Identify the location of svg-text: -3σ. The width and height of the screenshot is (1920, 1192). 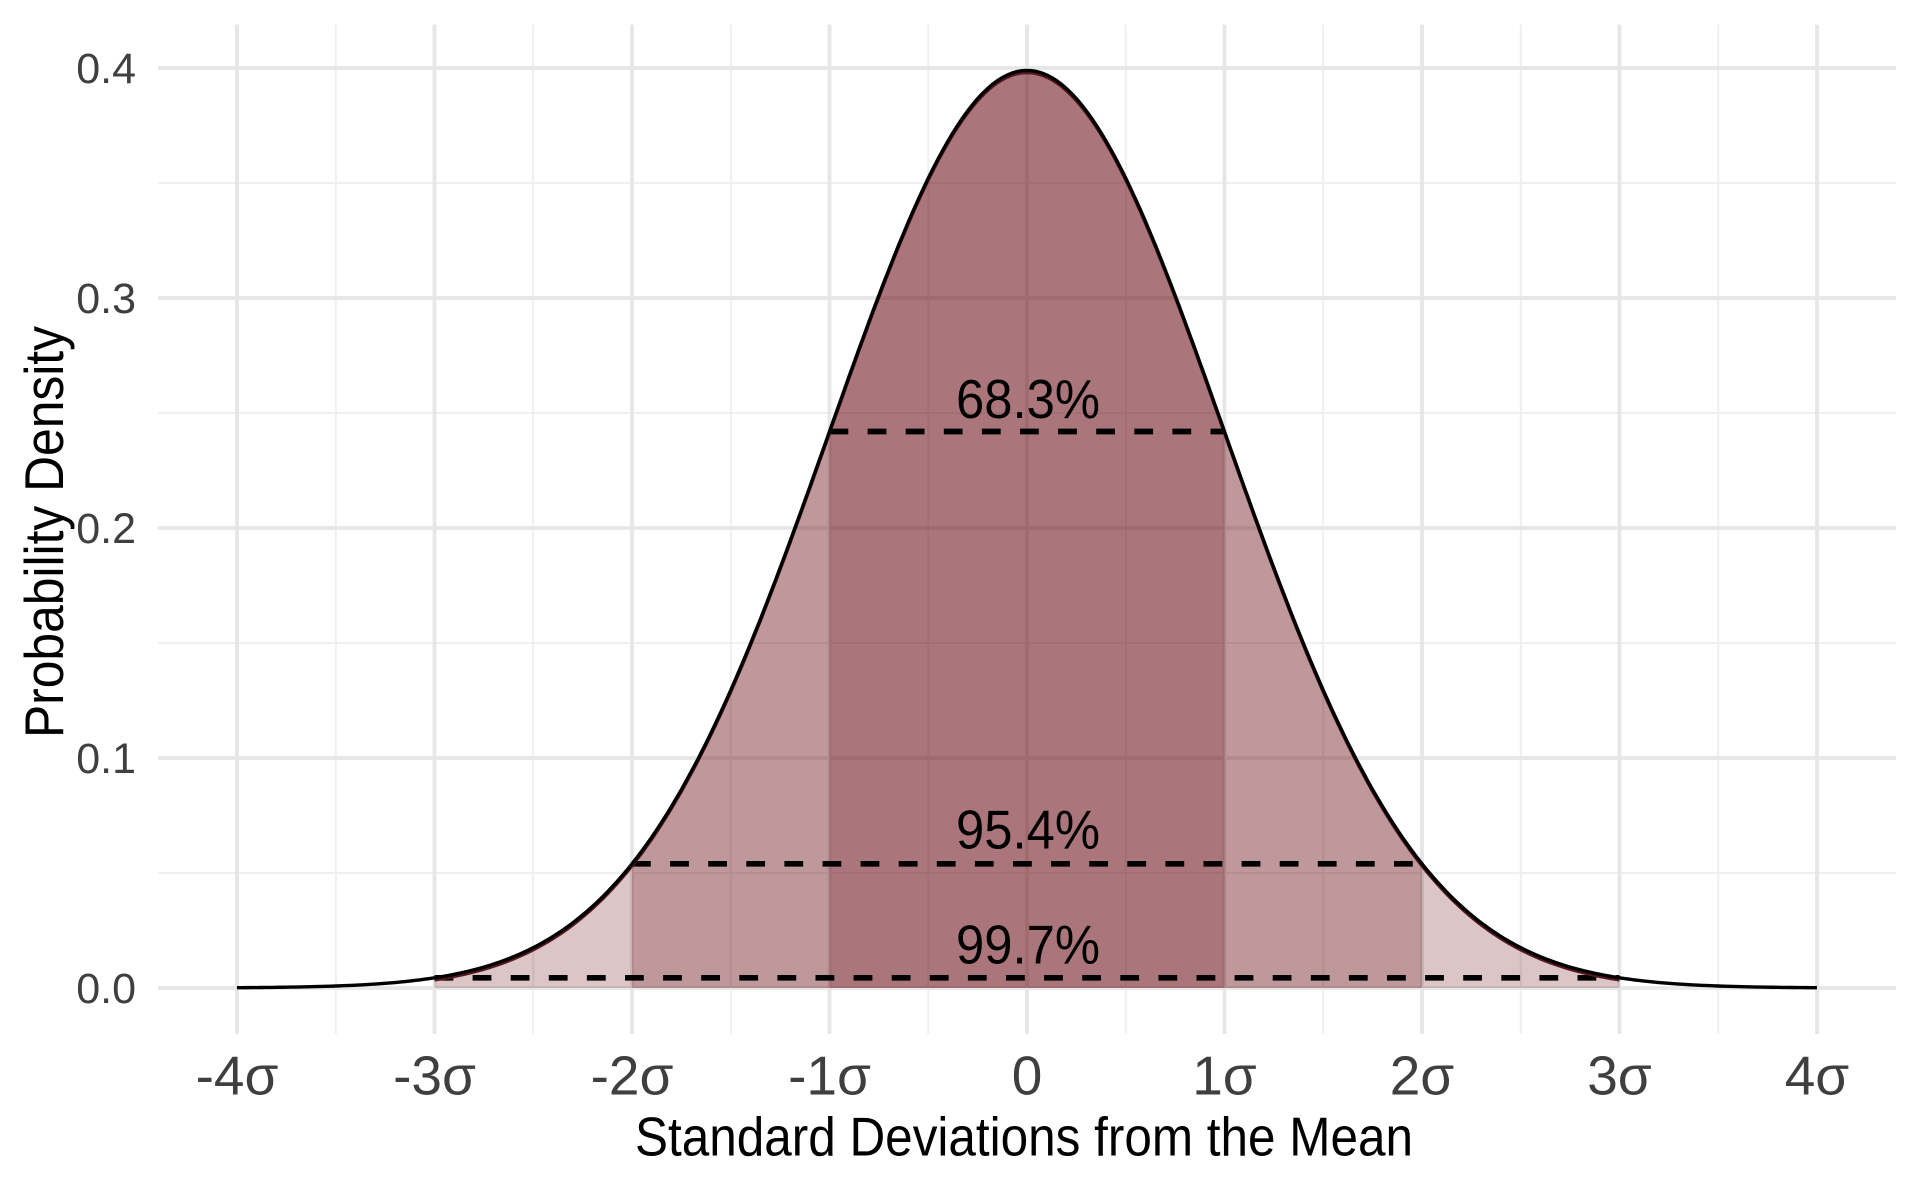
(434, 1076).